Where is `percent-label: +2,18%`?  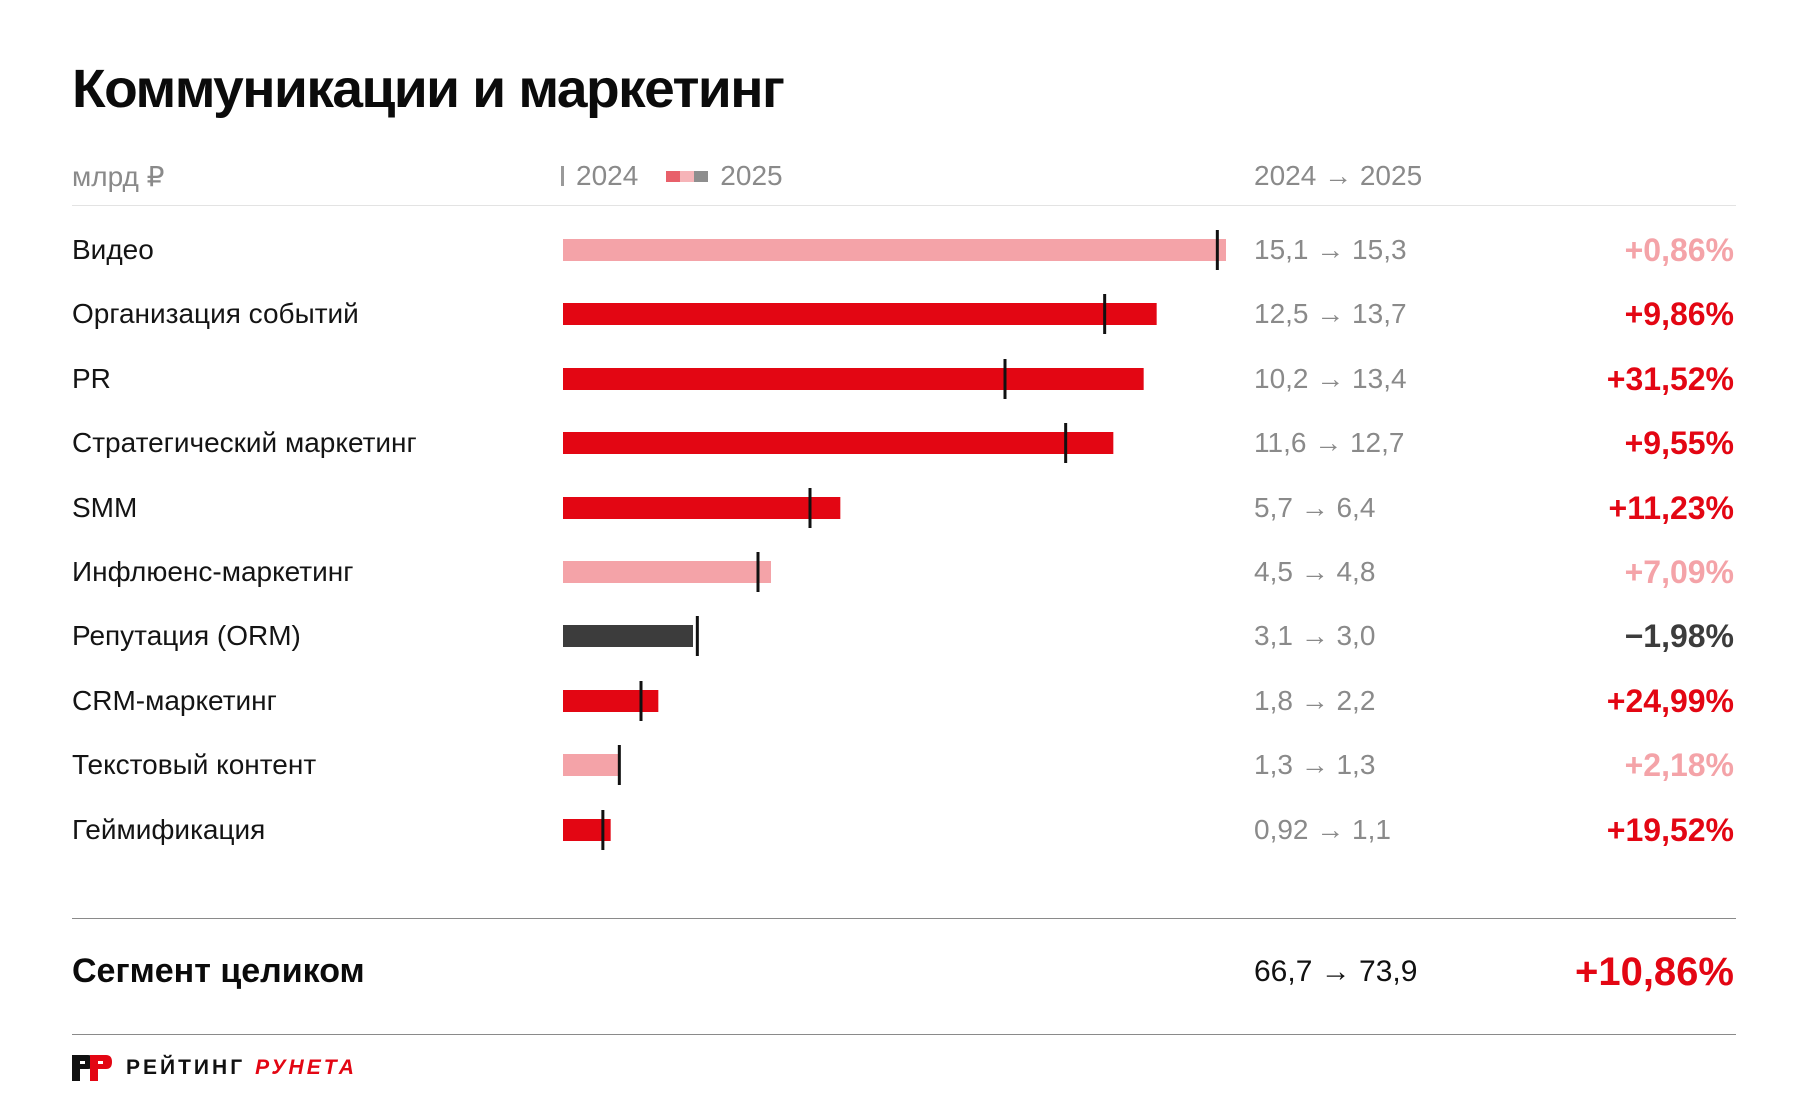
percent-label: +2,18% is located at coordinates (1679, 765).